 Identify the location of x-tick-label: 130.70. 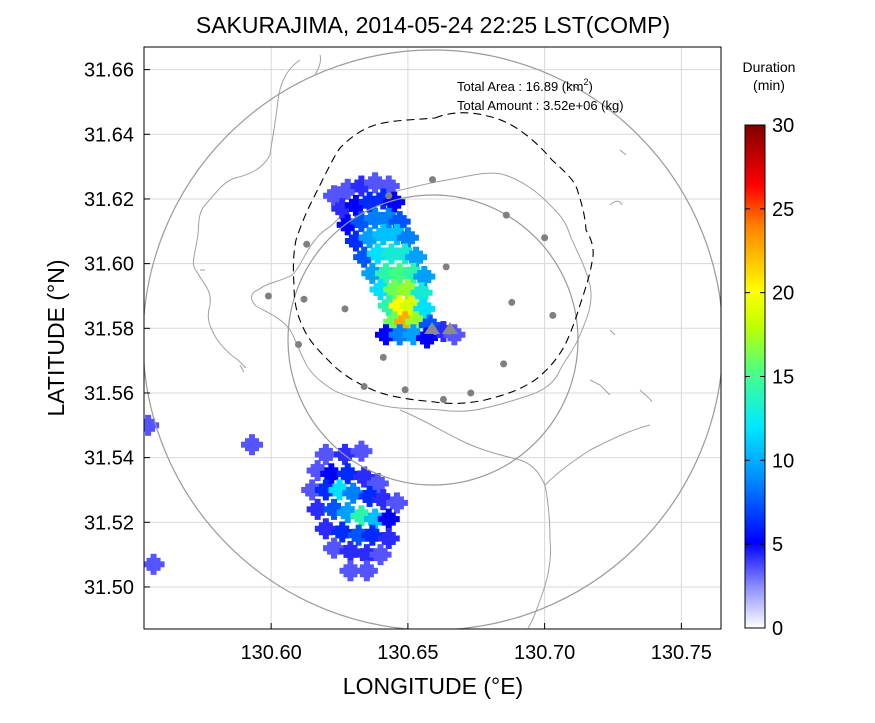
(544, 653).